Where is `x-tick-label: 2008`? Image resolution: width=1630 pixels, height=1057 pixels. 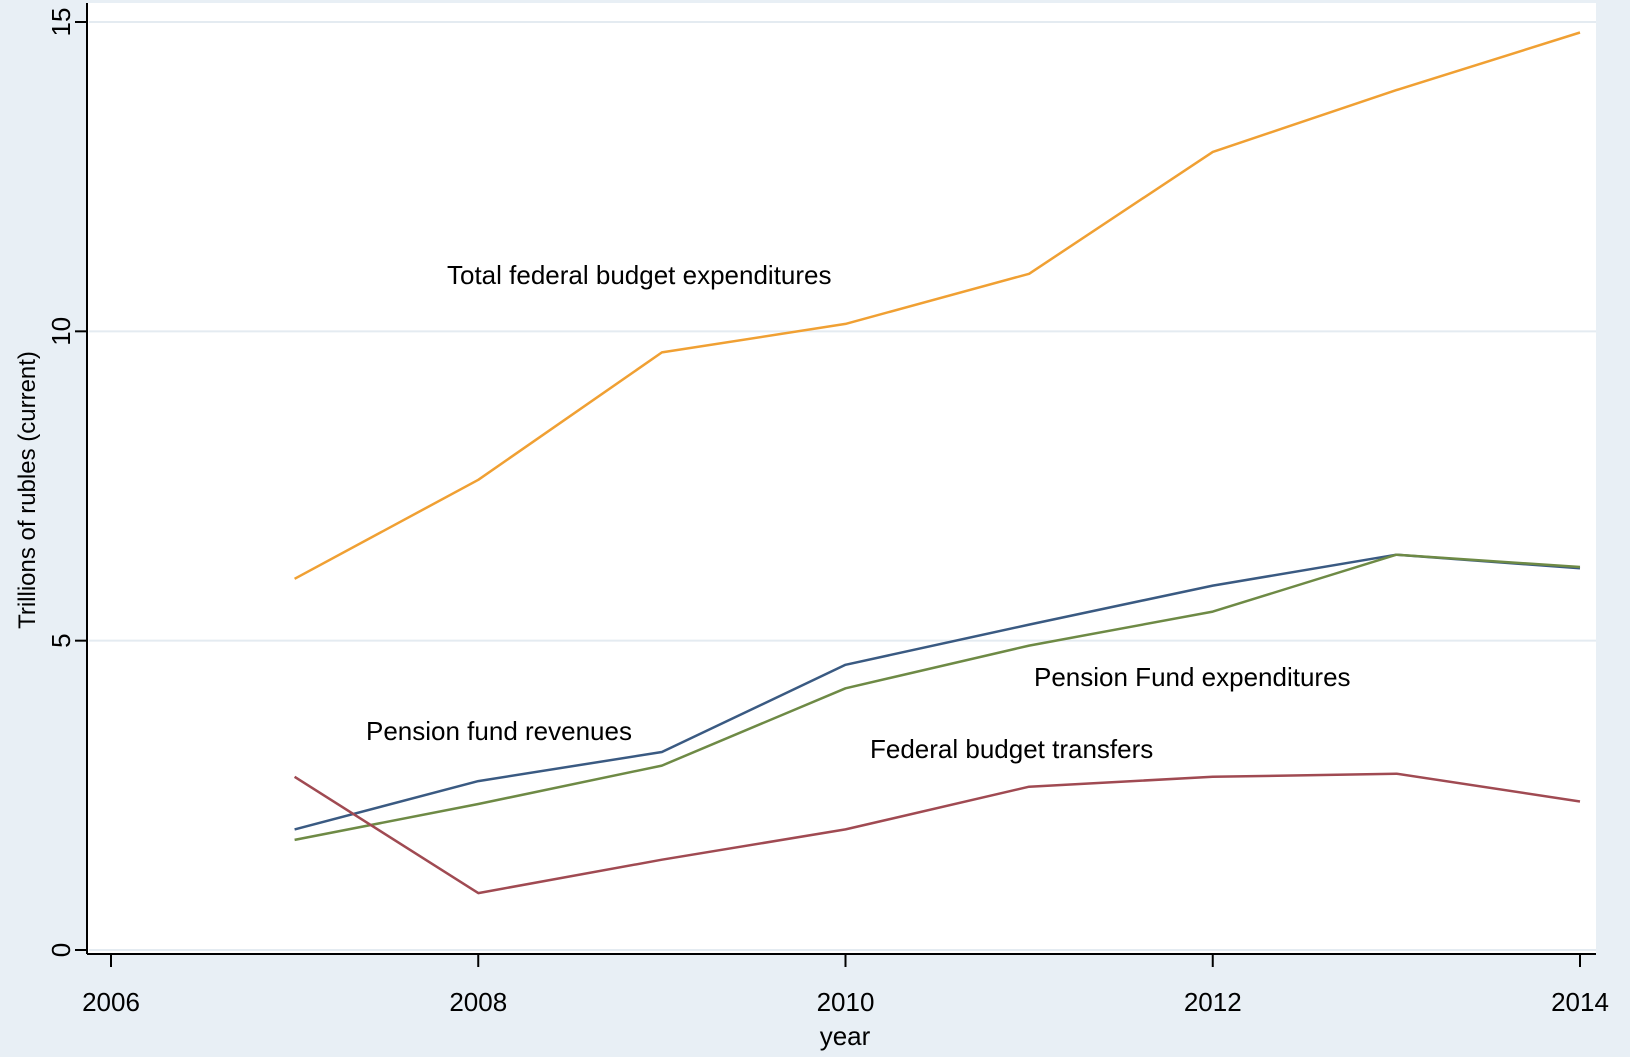 x-tick-label: 2008 is located at coordinates (478, 1002).